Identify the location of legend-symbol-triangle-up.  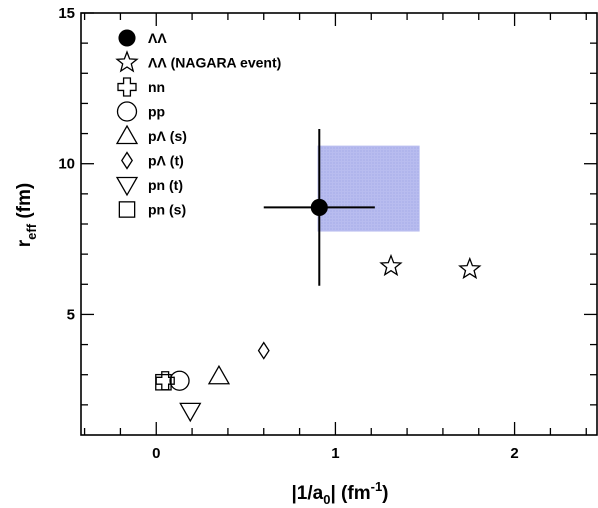
(127, 134).